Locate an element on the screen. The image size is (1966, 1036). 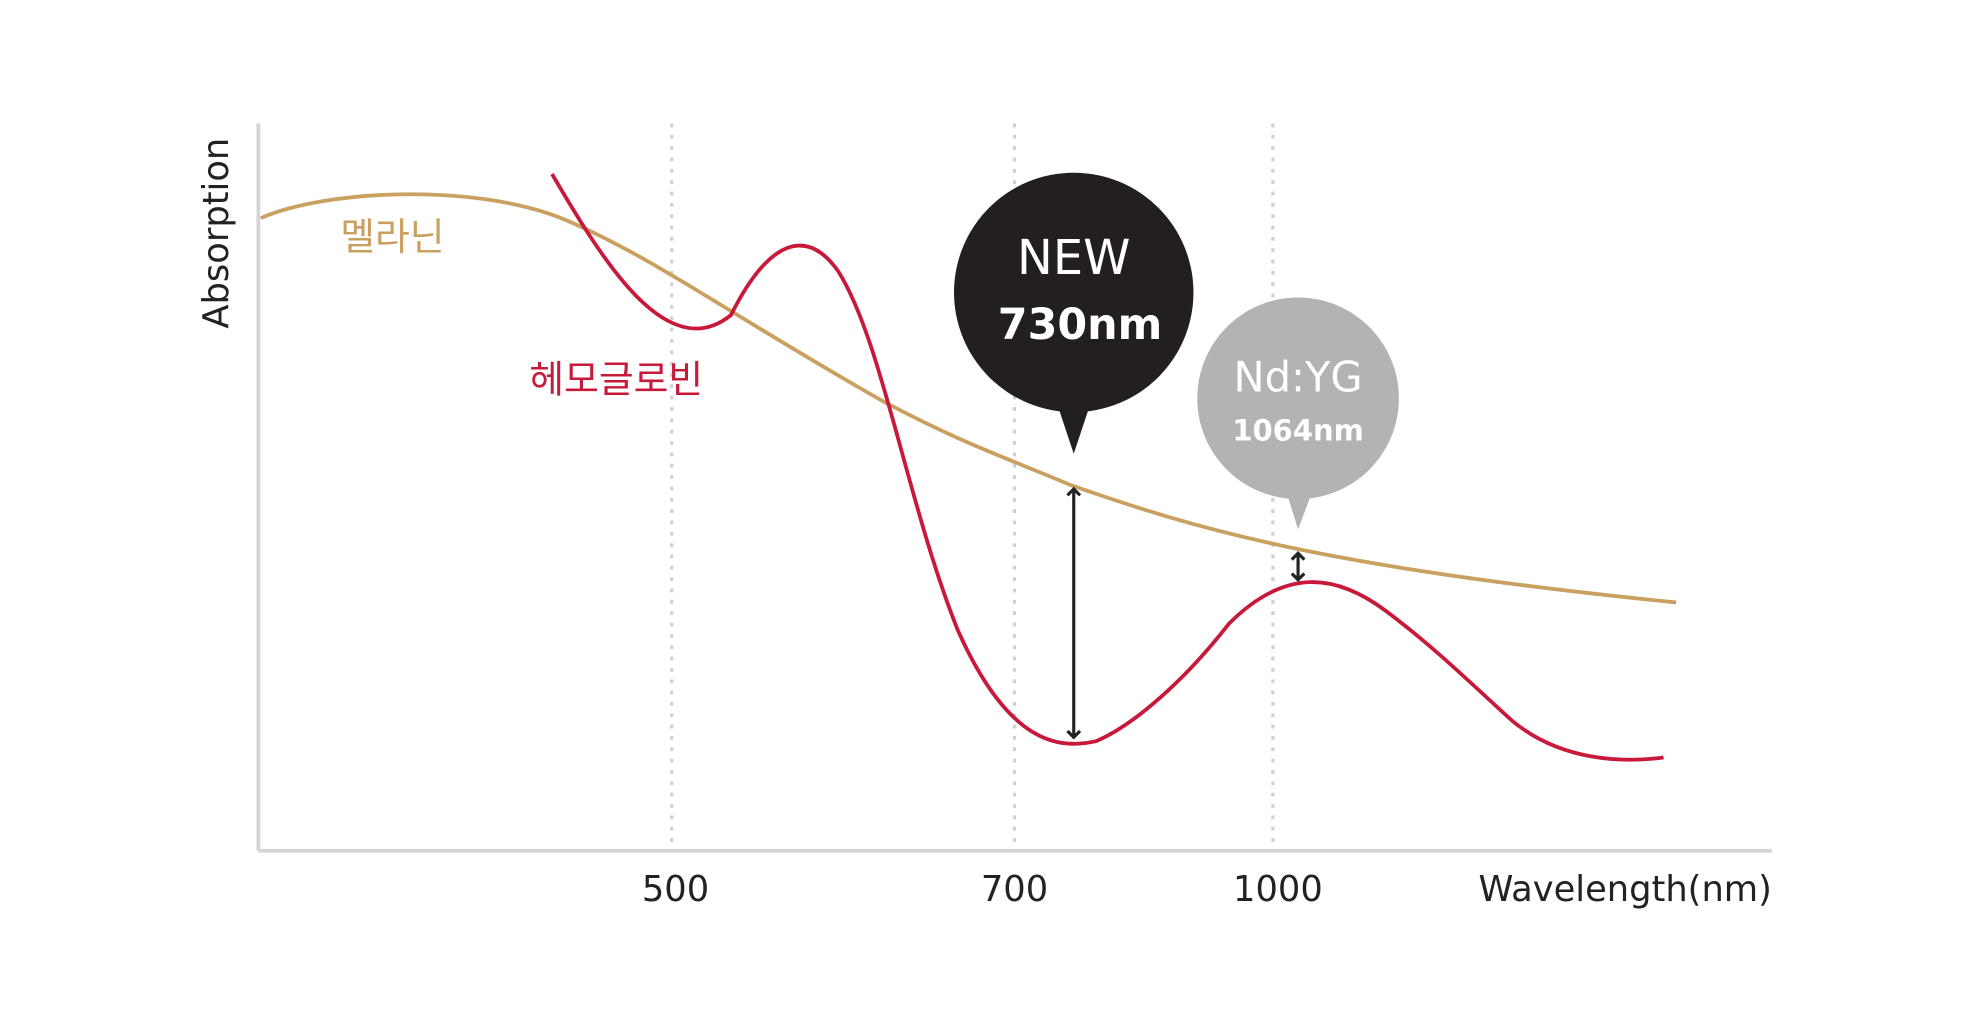
callout-ndyg: Nd:YG 1064nm is located at coordinates (1298, 413).